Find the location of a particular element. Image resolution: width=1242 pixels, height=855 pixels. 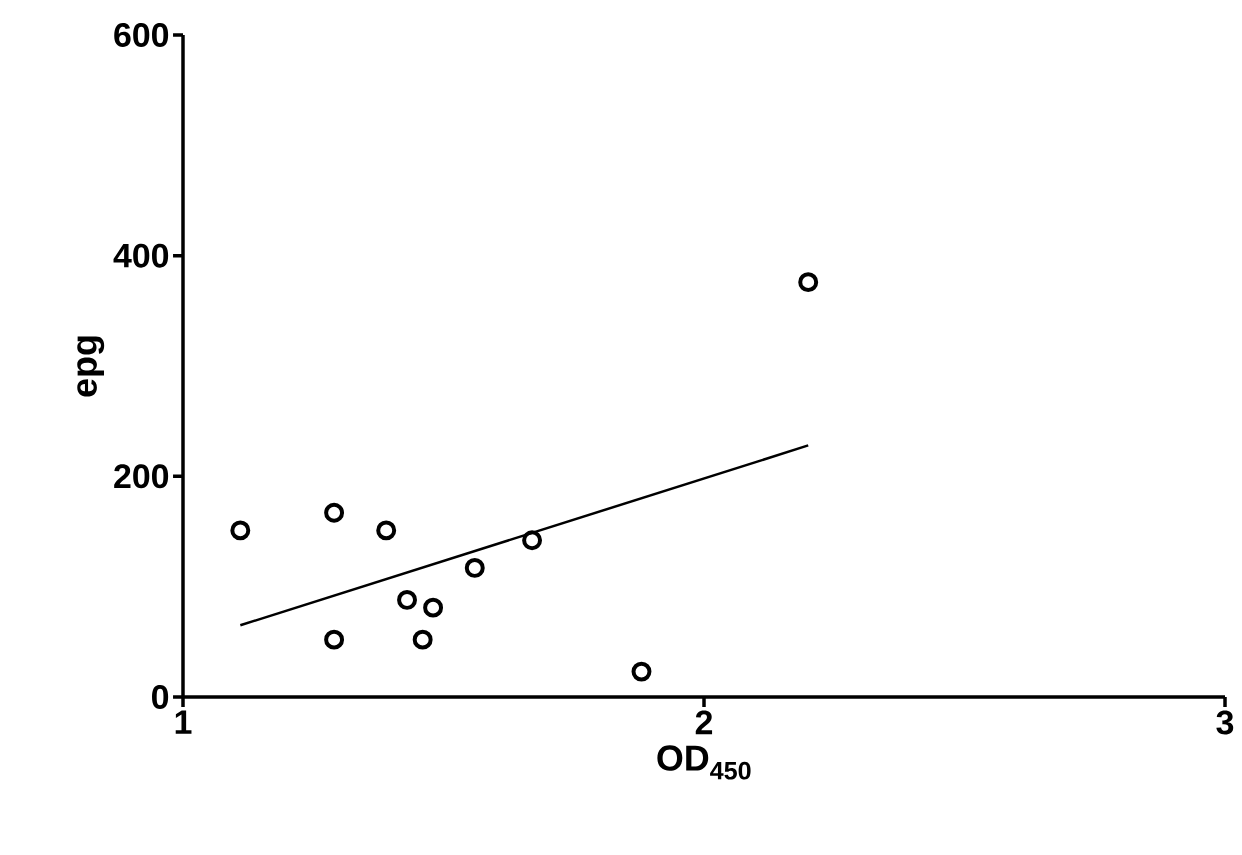

y-tick-label: 0 is located at coordinates (160, 697).